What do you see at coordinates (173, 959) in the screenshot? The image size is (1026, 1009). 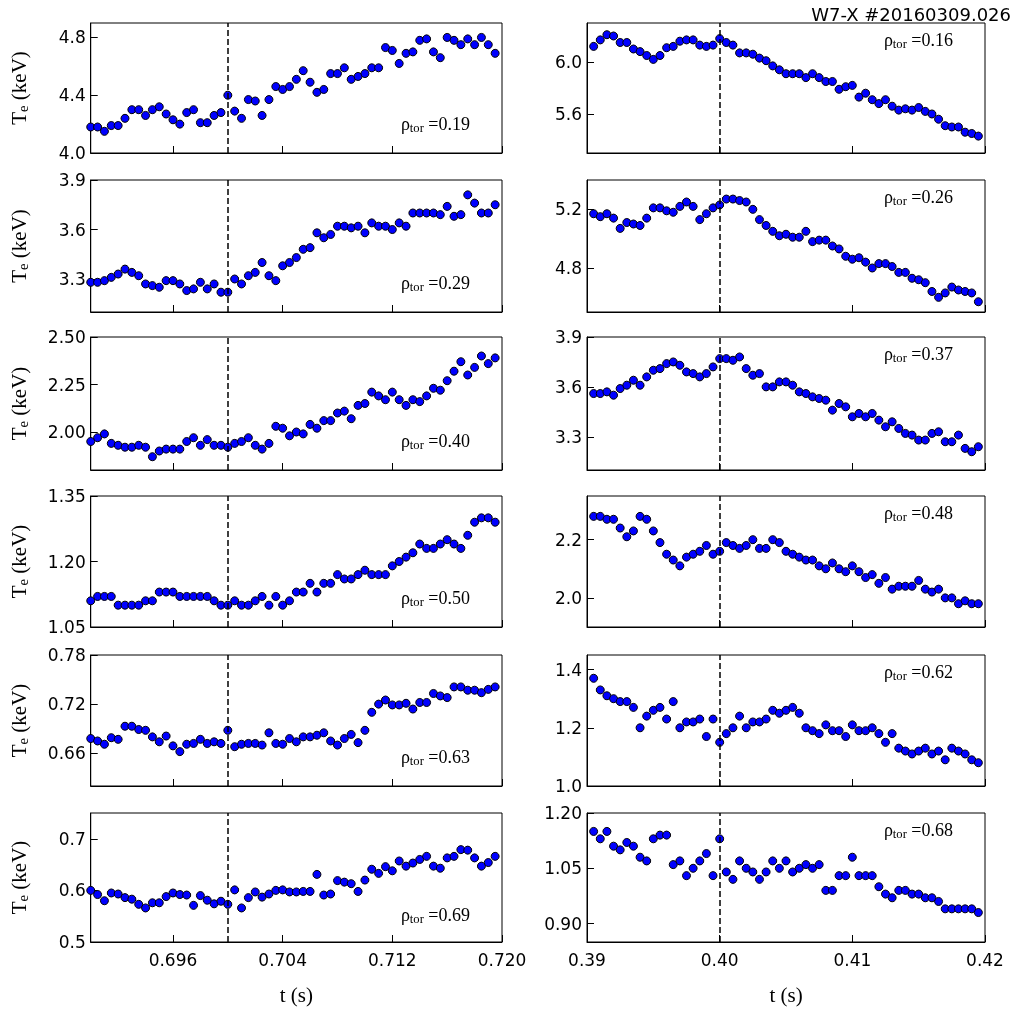 I see `x-tick-label: 0.696` at bounding box center [173, 959].